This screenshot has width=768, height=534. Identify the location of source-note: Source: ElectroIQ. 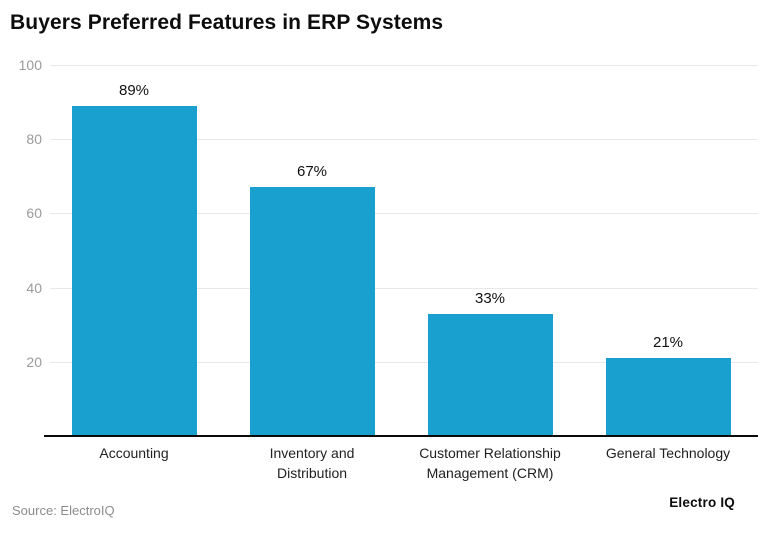
(63, 510).